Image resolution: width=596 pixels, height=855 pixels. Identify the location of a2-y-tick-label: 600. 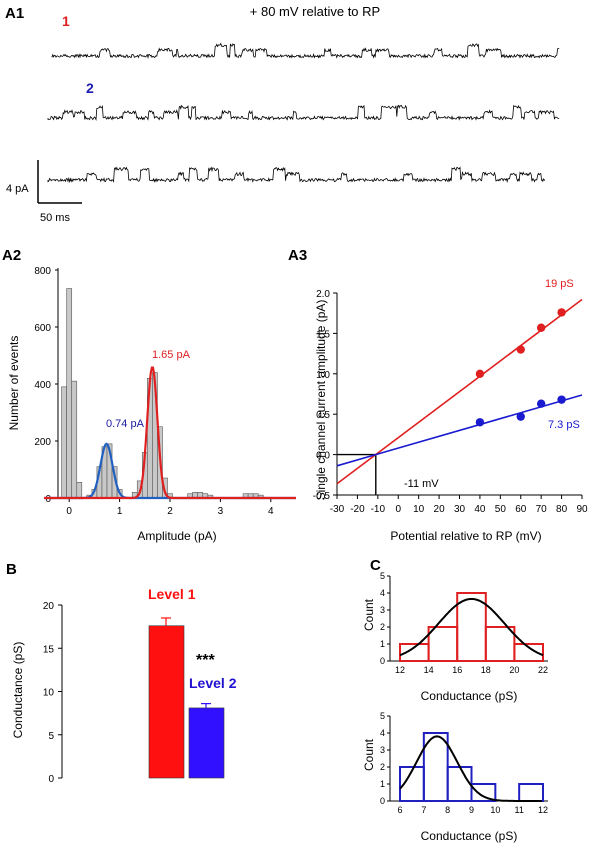
(42, 328).